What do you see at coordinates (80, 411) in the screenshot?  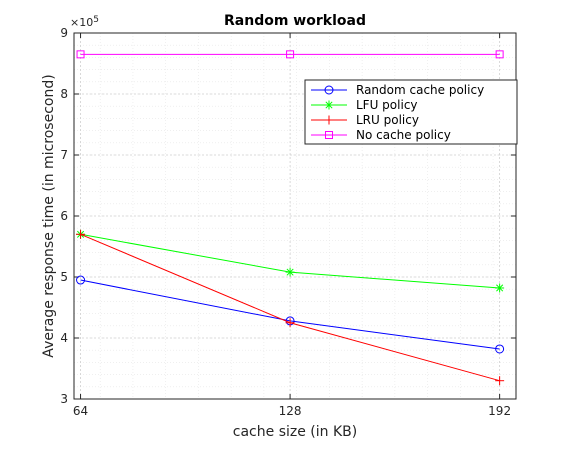 I see `x-tick-label: 64` at bounding box center [80, 411].